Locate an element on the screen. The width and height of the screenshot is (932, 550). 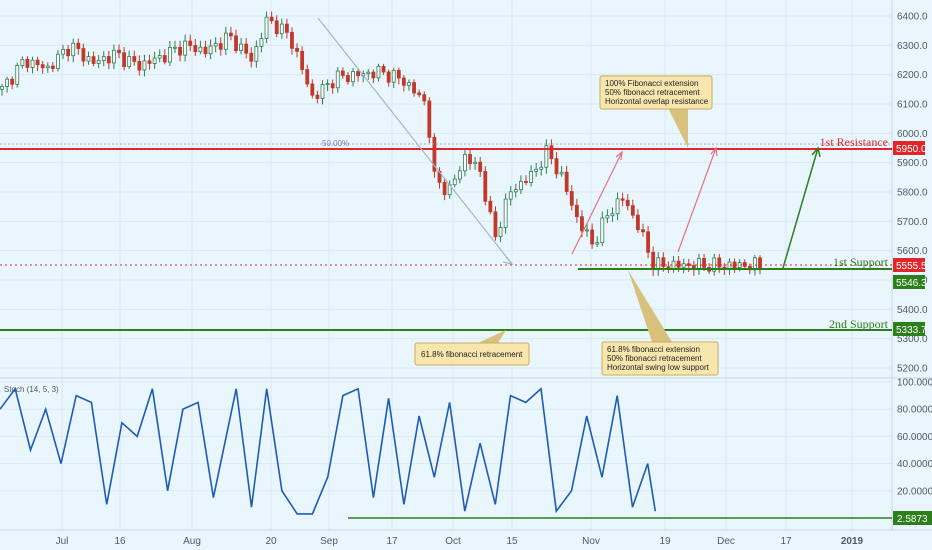
support-1-tag is located at coordinates (909, 282).